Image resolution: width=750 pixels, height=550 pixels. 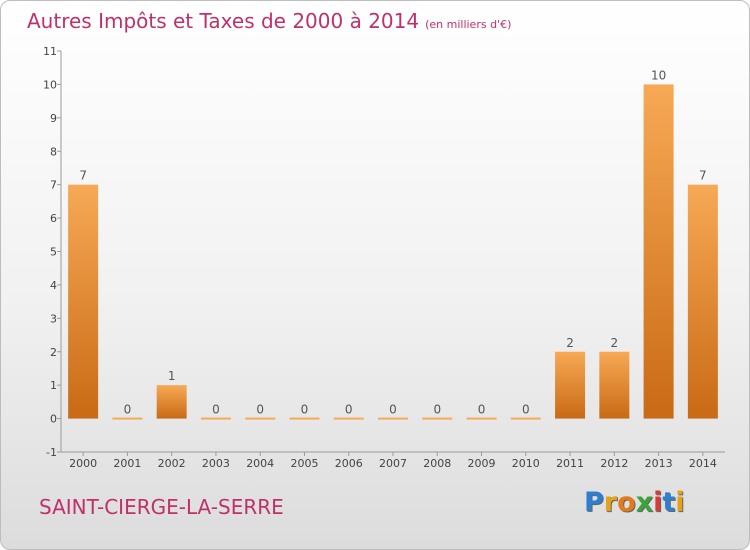 What do you see at coordinates (348, 418) in the screenshot?
I see `bar-2006` at bounding box center [348, 418].